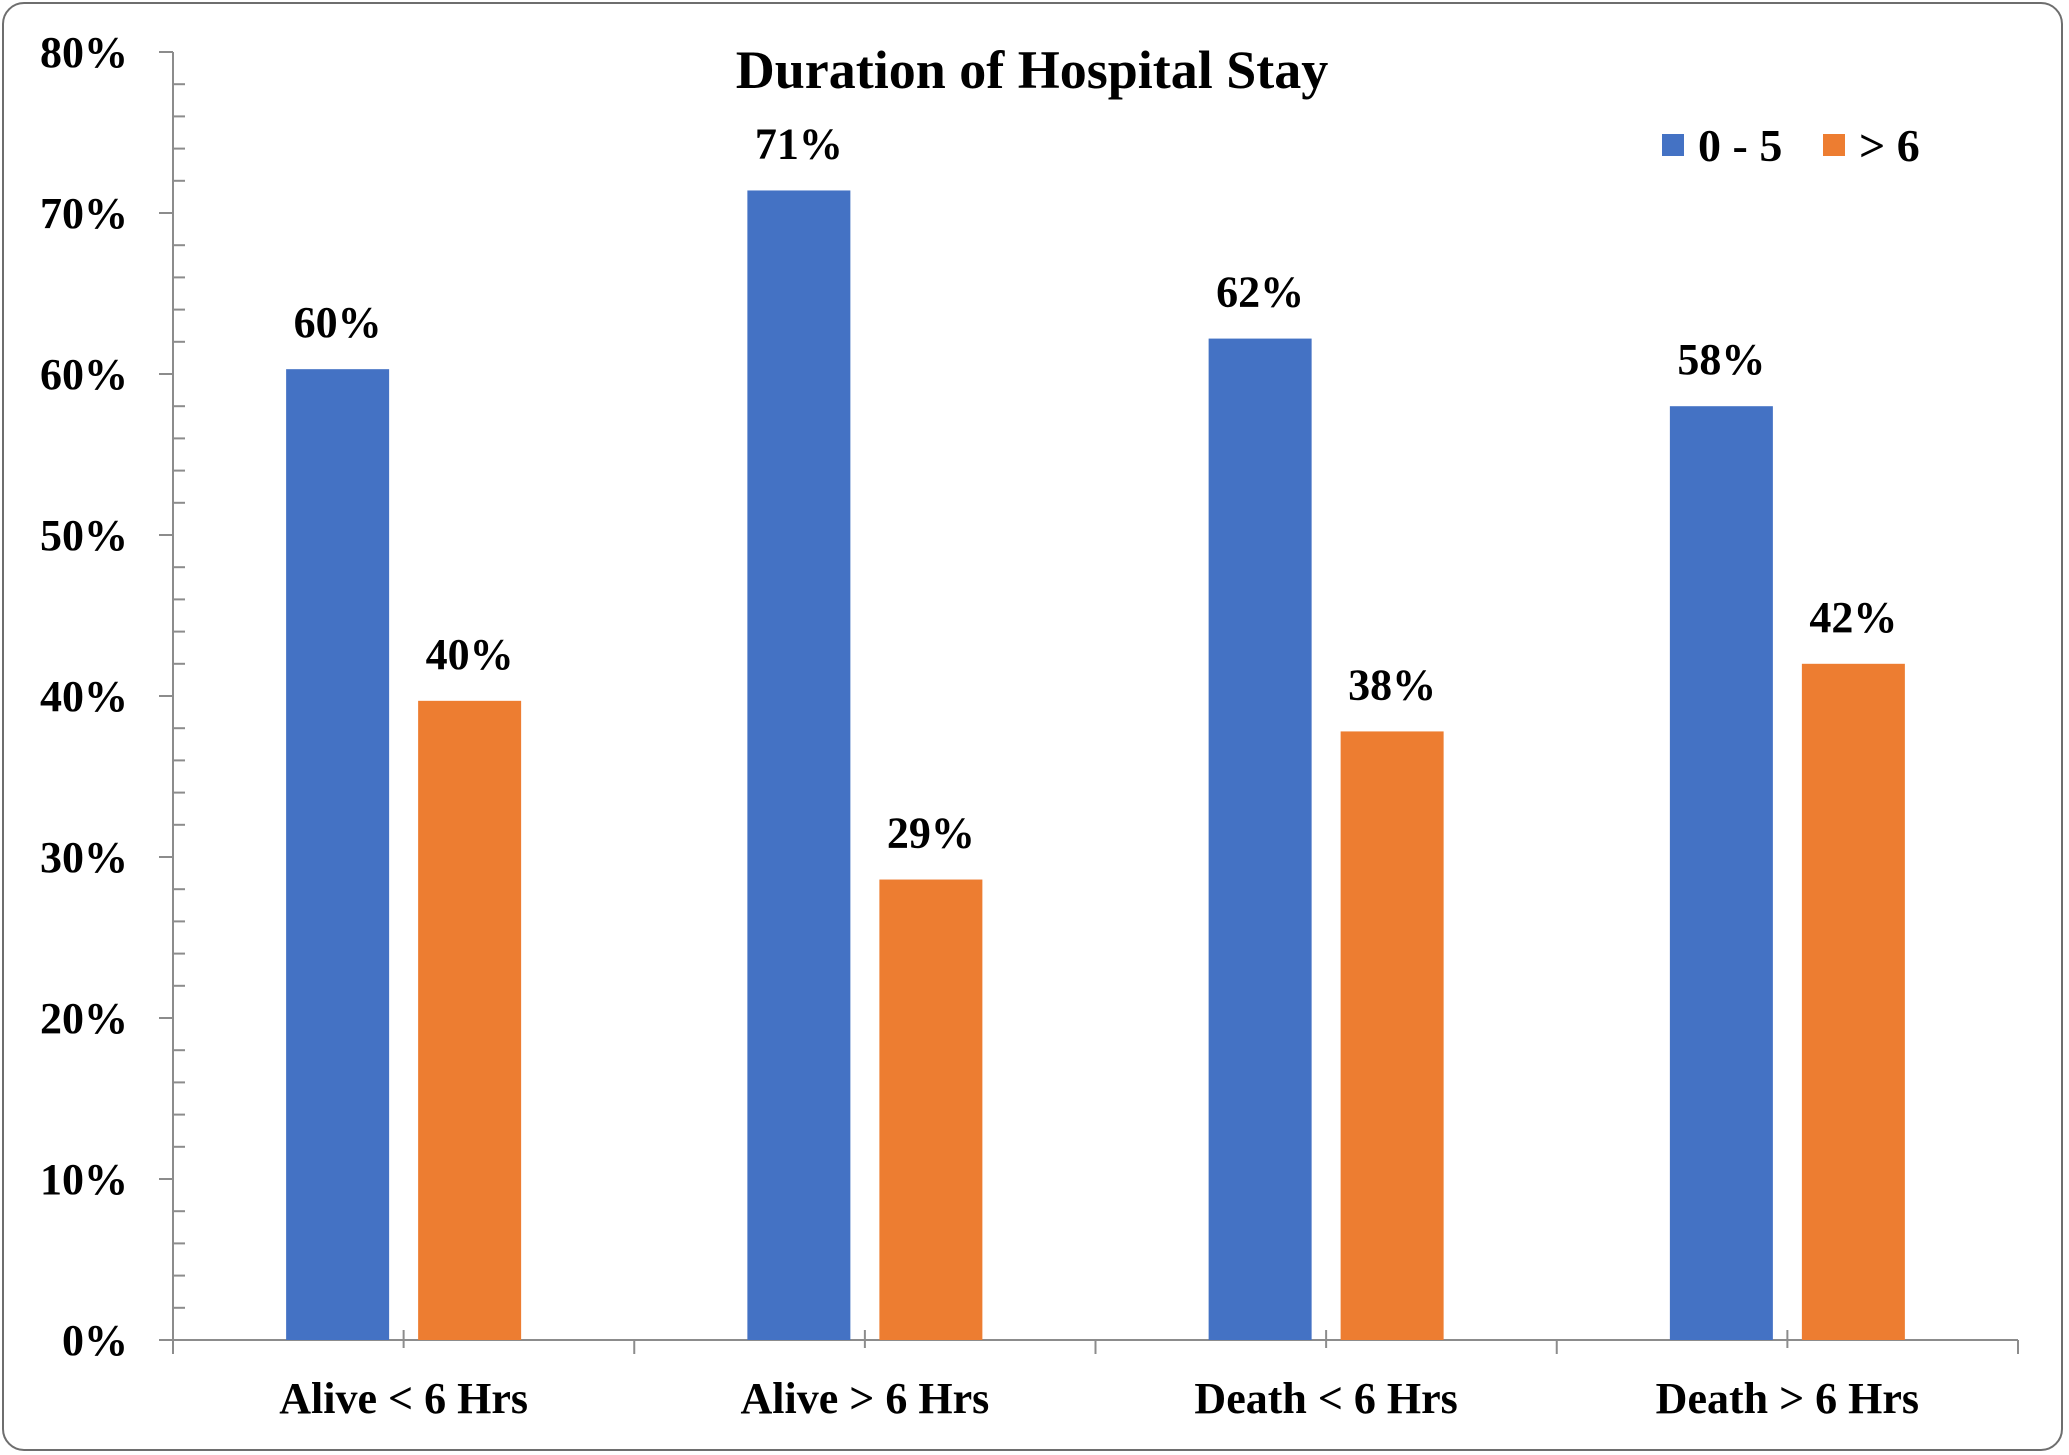 The height and width of the screenshot is (1455, 2069). What do you see at coordinates (84, 52) in the screenshot?
I see `y-tick-label: 80%` at bounding box center [84, 52].